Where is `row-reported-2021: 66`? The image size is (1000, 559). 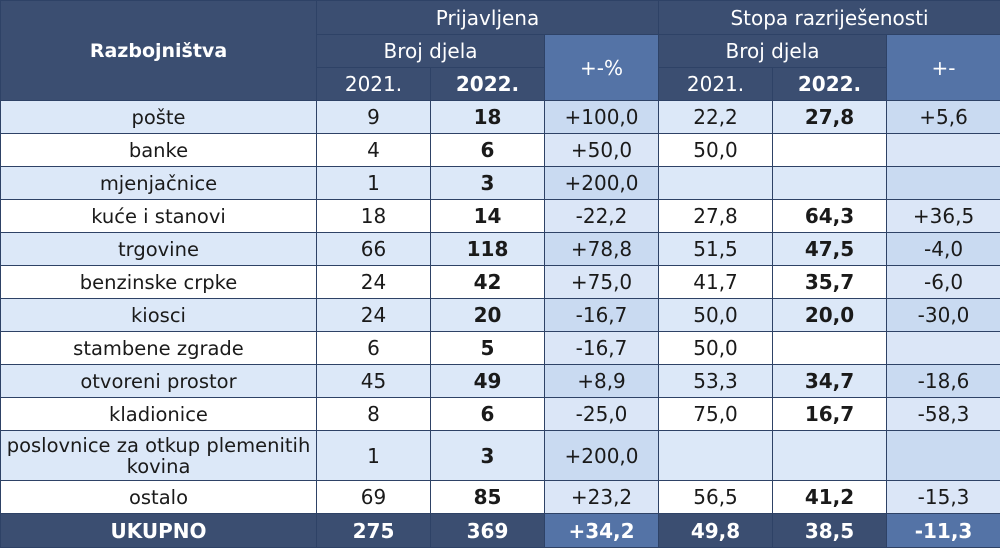 row-reported-2021: 66 is located at coordinates (373, 249).